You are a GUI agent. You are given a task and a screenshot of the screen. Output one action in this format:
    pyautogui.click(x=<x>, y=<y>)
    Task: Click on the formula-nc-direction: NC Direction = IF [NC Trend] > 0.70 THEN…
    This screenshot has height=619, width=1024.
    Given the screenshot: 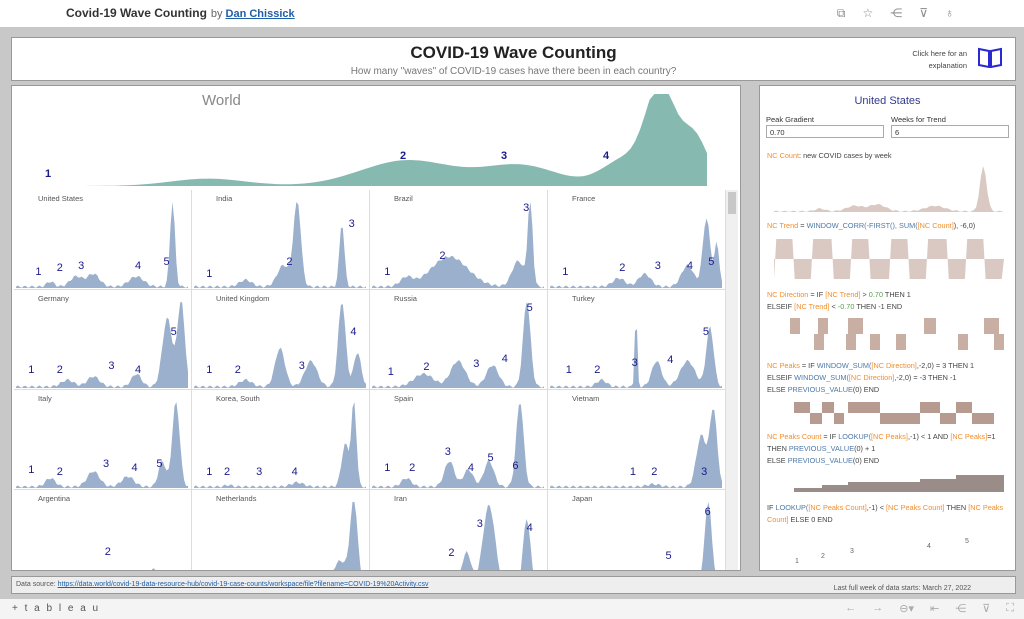 What is the action you would take?
    pyautogui.click(x=839, y=300)
    